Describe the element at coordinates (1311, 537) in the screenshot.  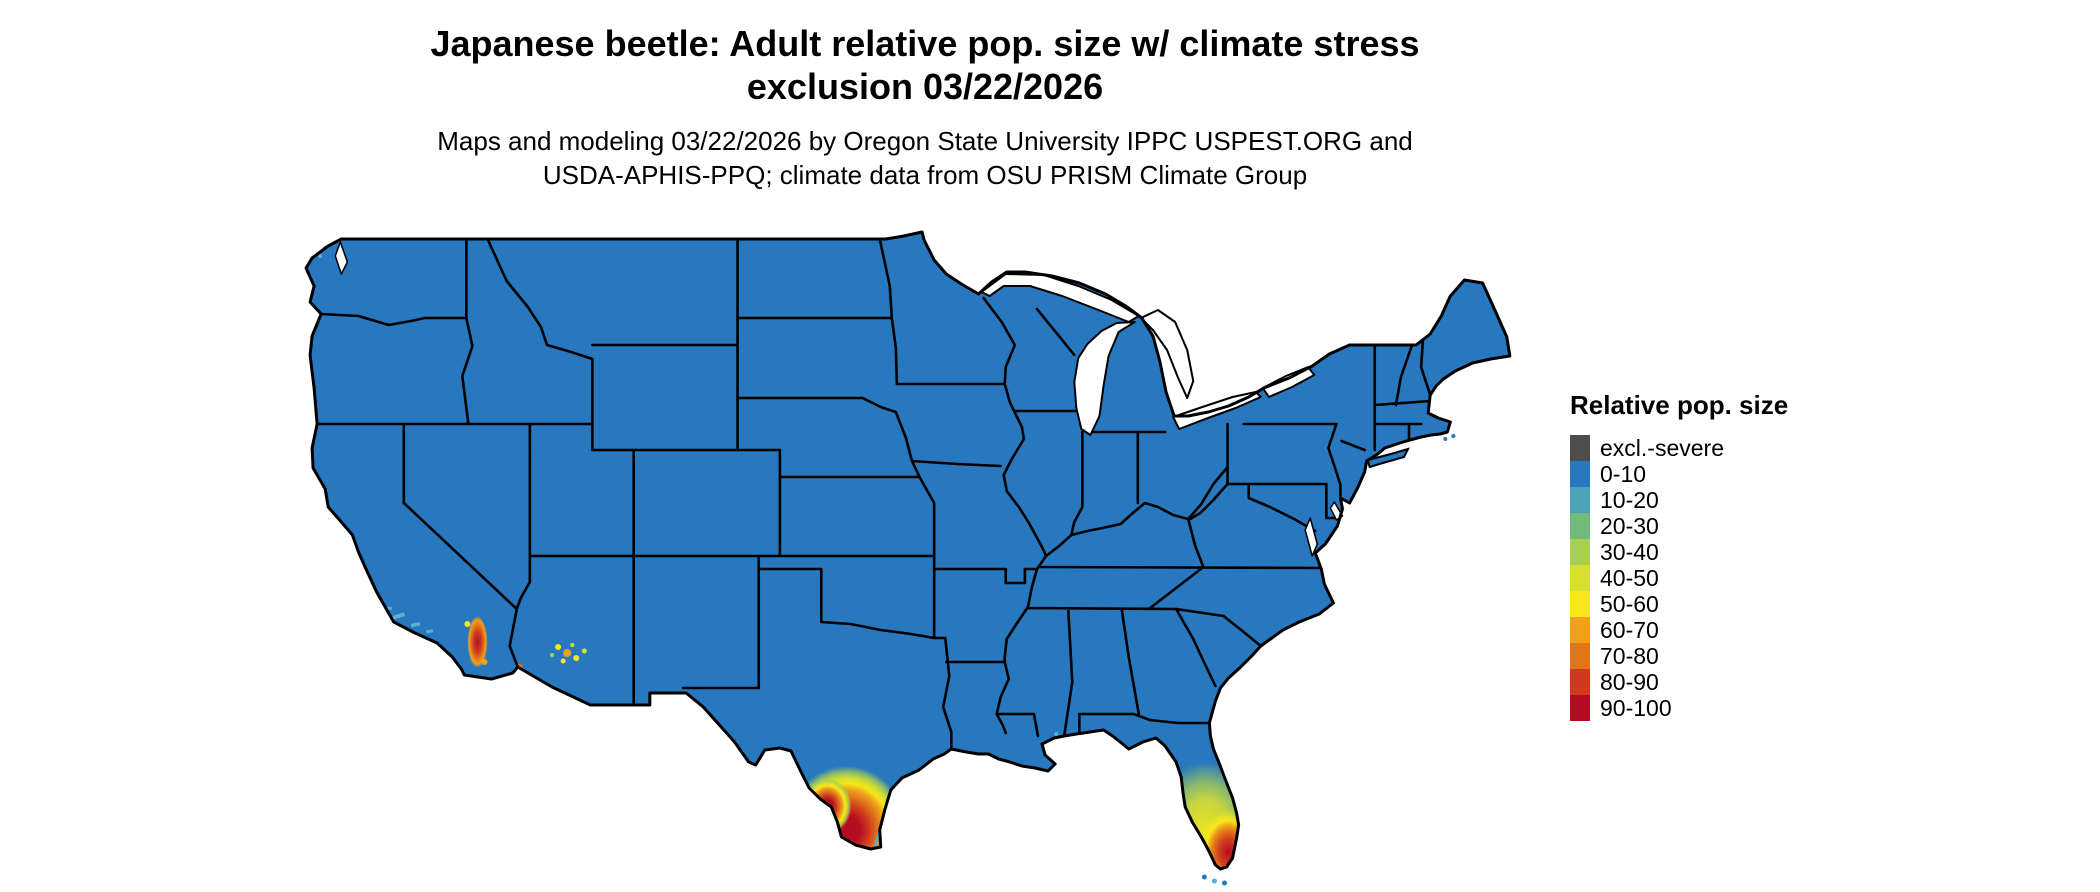
I see `chesapeake-bay` at that location.